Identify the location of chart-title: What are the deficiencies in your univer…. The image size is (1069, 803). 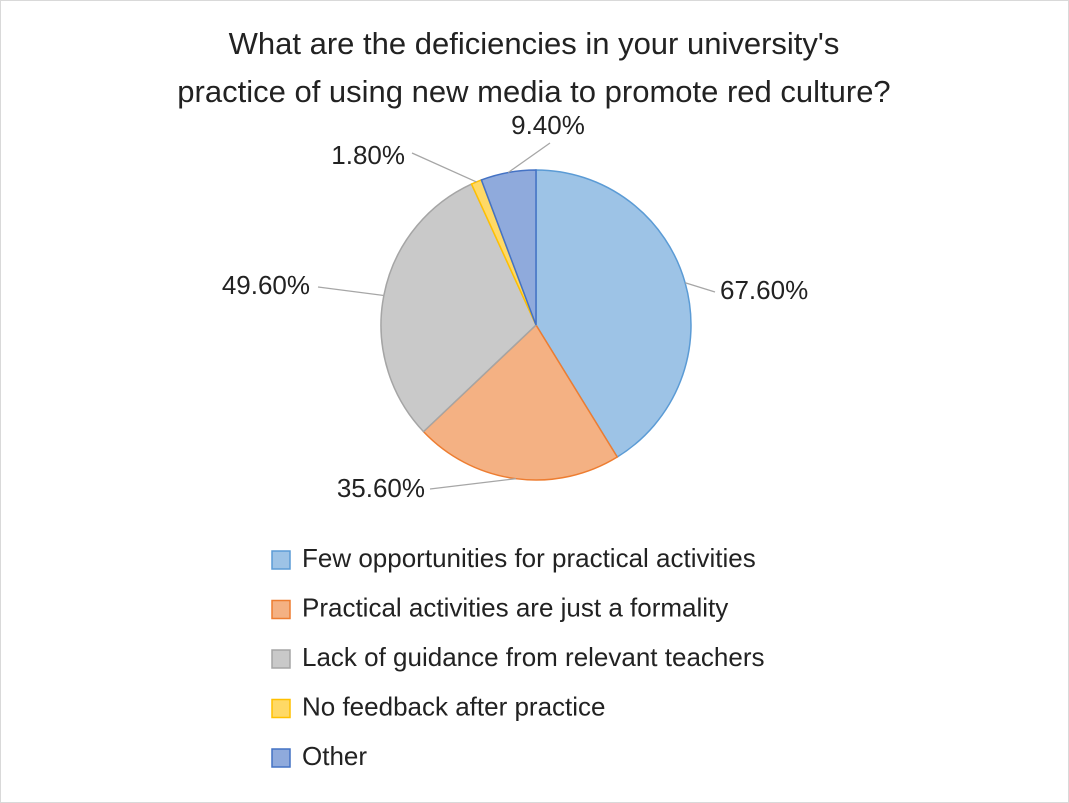
(534, 43).